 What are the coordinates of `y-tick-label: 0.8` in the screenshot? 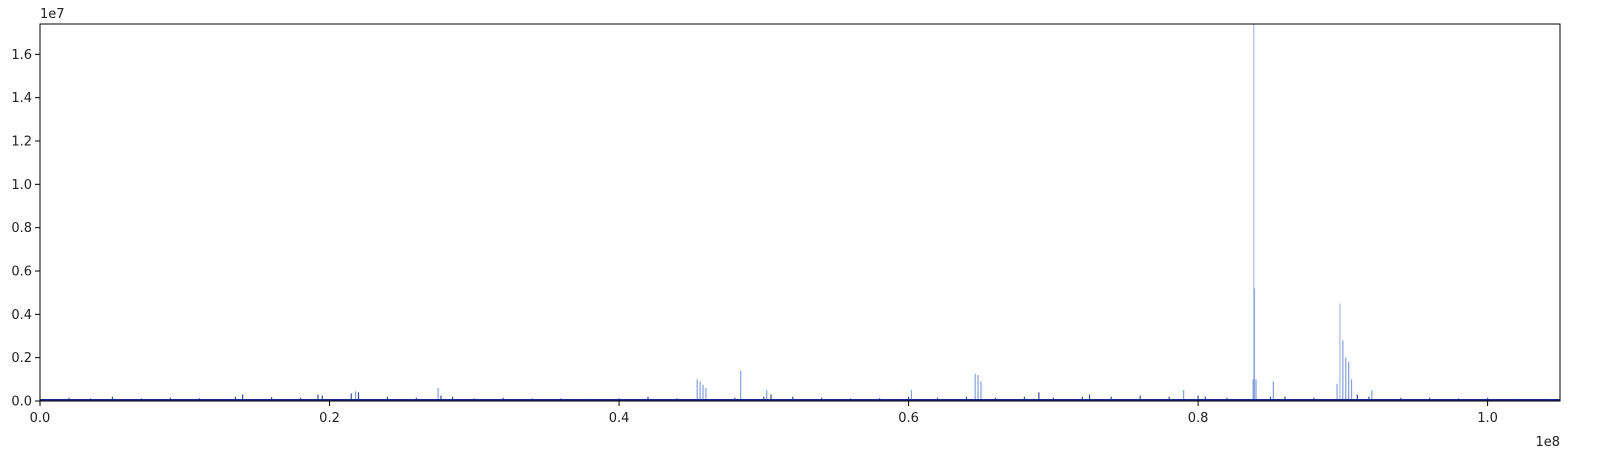 It's located at (21, 228).